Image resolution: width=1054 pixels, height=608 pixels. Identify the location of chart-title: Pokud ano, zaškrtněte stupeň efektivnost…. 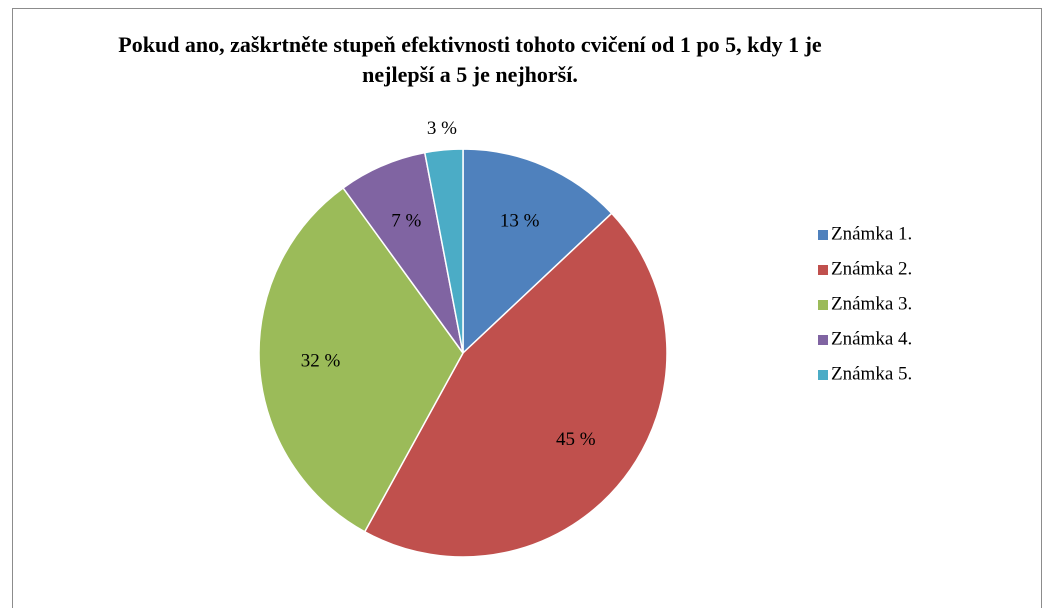
(470, 59).